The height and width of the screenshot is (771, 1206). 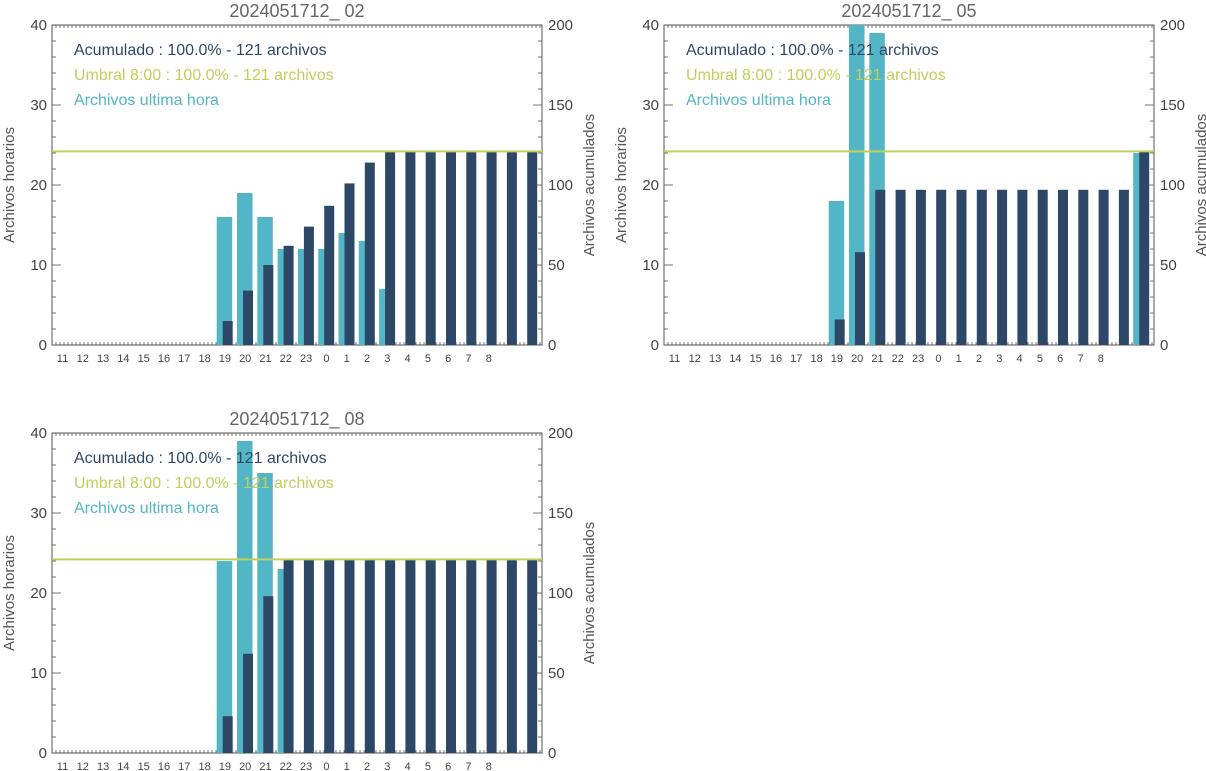 What do you see at coordinates (999, 359) in the screenshot?
I see `x-tick-label: 3` at bounding box center [999, 359].